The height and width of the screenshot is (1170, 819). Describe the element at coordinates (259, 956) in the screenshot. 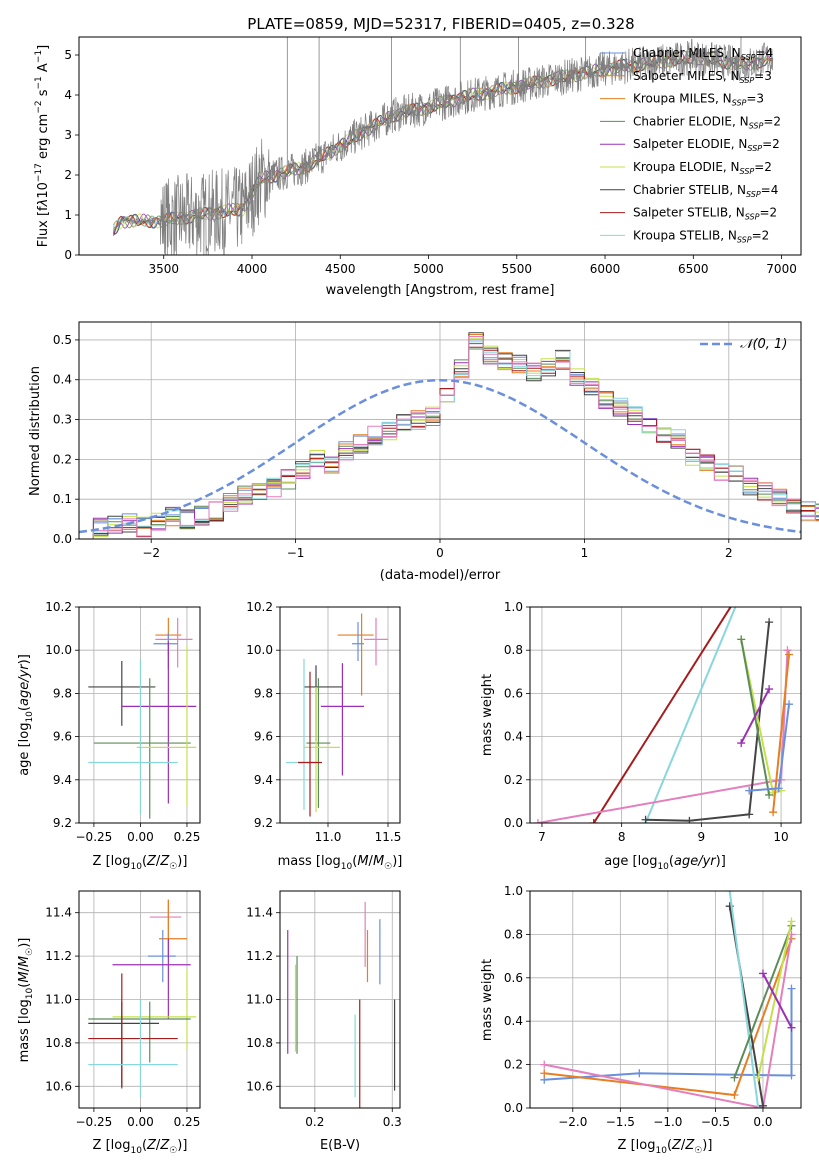

I see `mass_vs_ebv-ytick-label: 11.2` at that location.